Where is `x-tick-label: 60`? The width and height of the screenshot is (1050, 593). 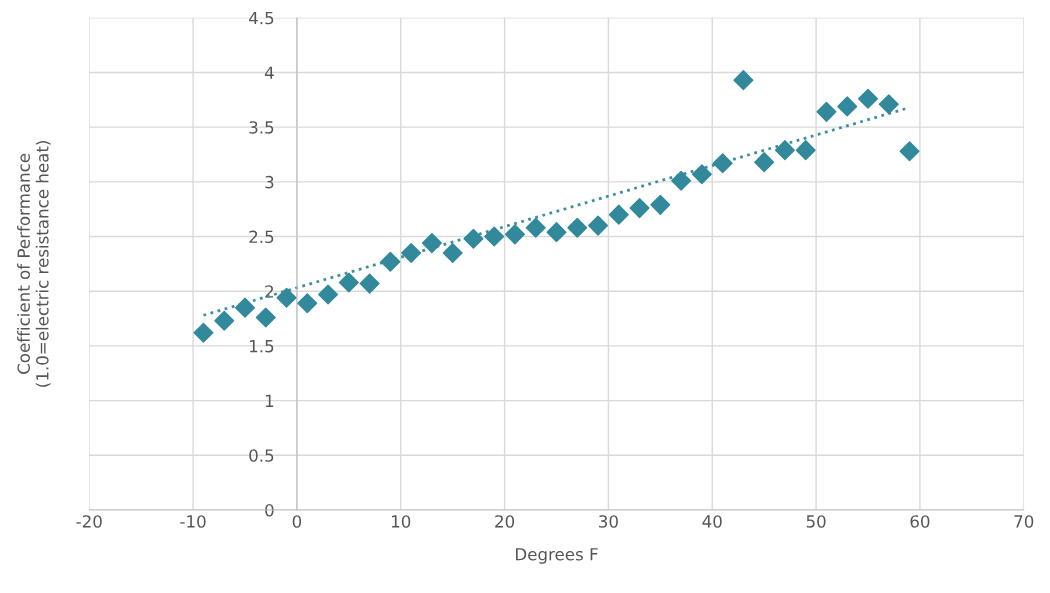 x-tick-label: 60 is located at coordinates (920, 521).